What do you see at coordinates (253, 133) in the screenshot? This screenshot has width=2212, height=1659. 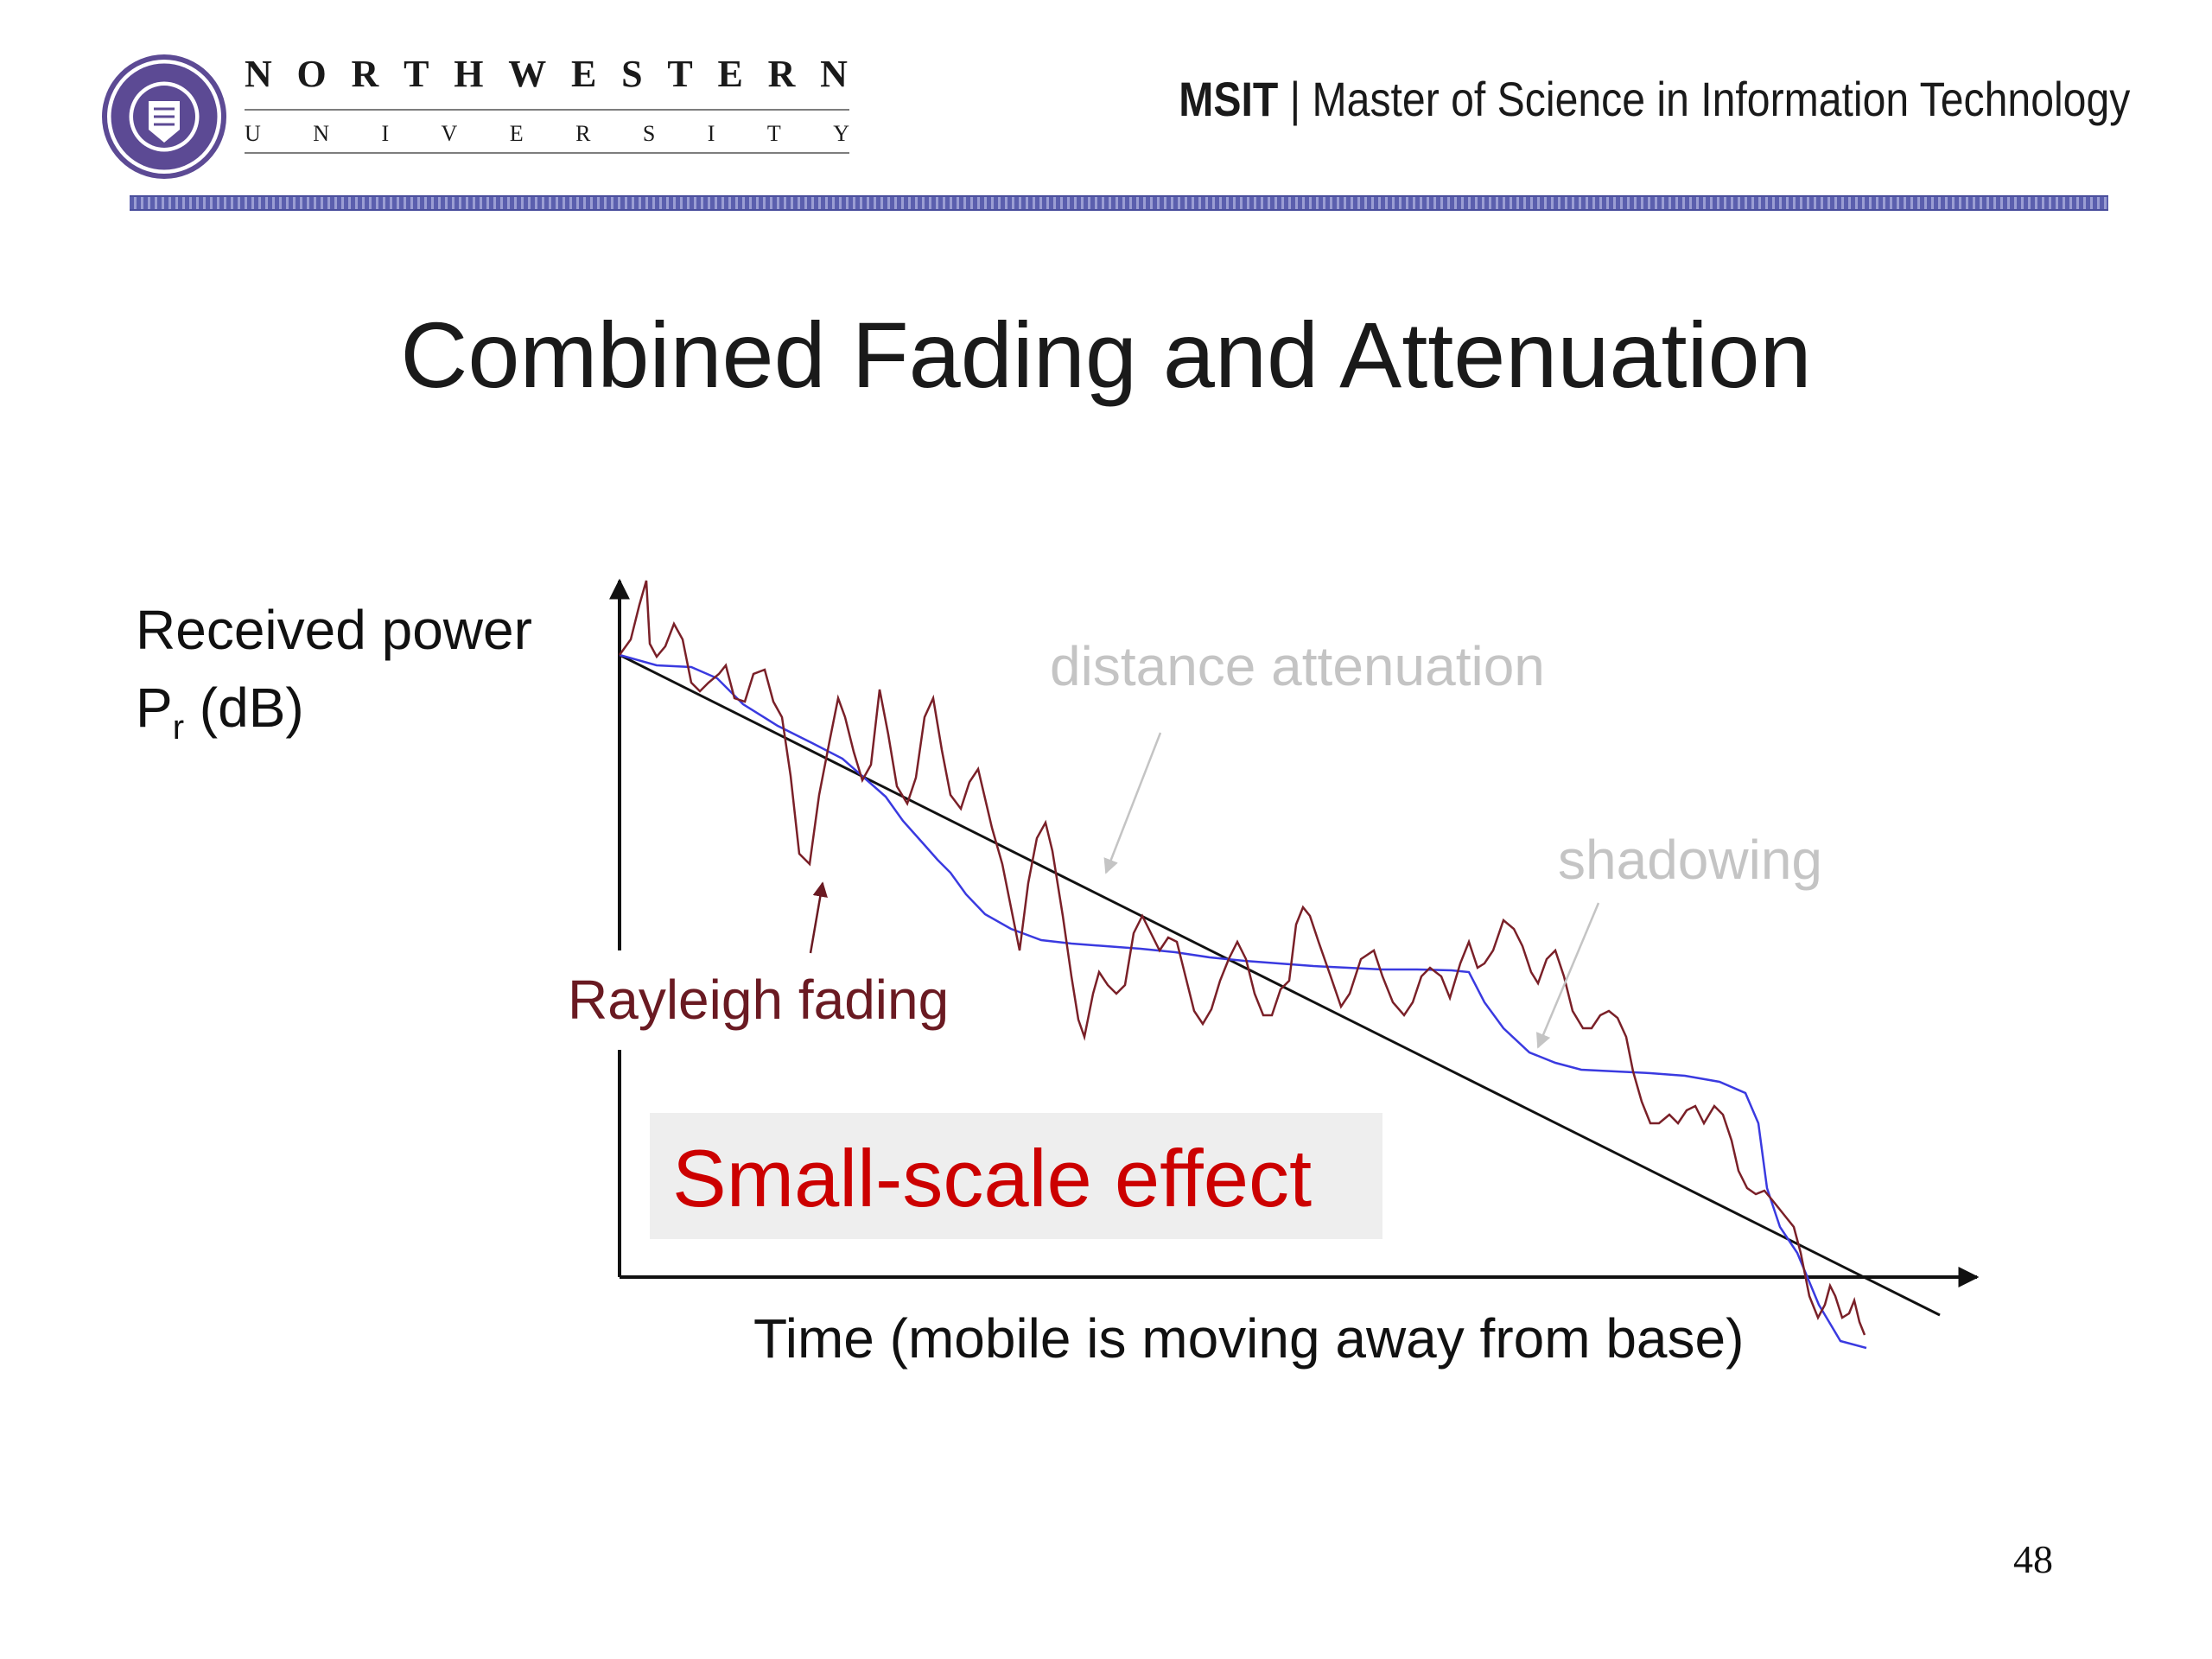 I see `logo-bottom-letter: U` at bounding box center [253, 133].